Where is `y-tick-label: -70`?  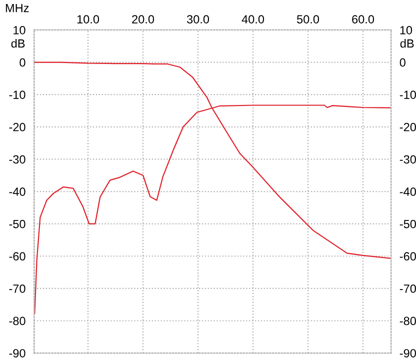
y-tick-label: -70 is located at coordinates (17, 288).